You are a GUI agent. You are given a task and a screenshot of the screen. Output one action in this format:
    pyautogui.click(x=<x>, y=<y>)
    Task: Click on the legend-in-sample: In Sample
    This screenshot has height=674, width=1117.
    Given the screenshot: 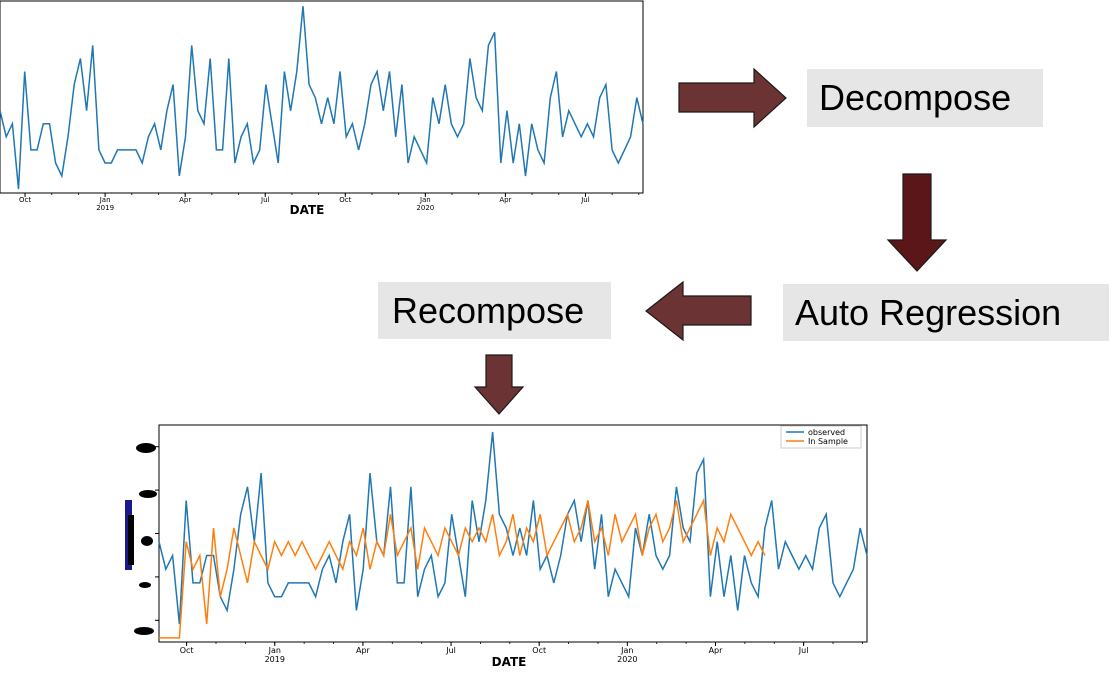 What is the action you would take?
    pyautogui.click(x=828, y=441)
    